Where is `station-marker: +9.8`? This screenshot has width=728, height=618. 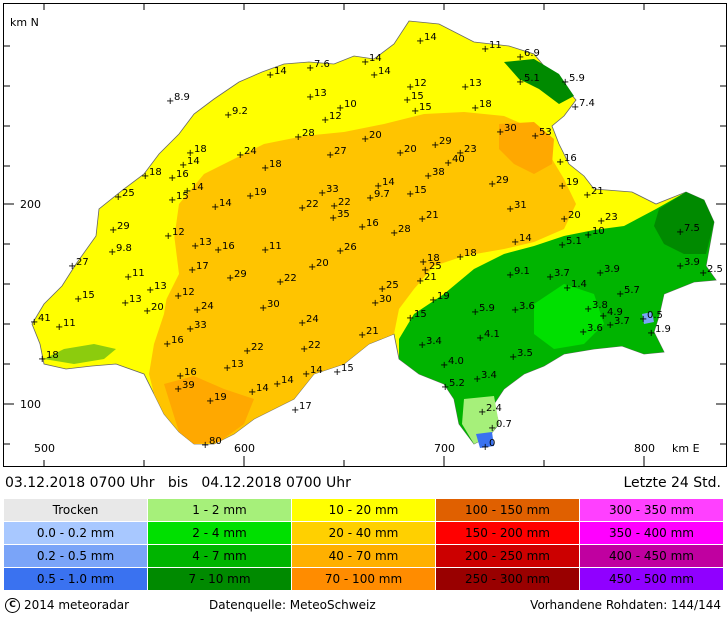 station-marker: +9.8 is located at coordinates (120, 250).